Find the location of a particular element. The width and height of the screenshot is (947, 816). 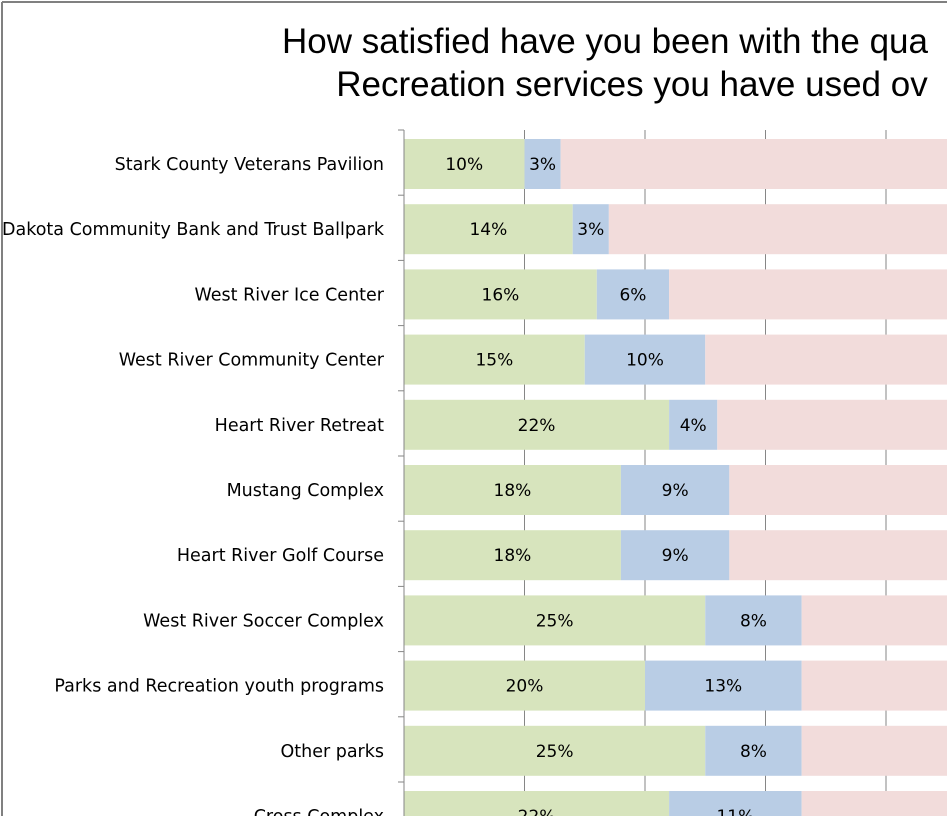

data-label-6-series-1: 18% is located at coordinates (513, 491).